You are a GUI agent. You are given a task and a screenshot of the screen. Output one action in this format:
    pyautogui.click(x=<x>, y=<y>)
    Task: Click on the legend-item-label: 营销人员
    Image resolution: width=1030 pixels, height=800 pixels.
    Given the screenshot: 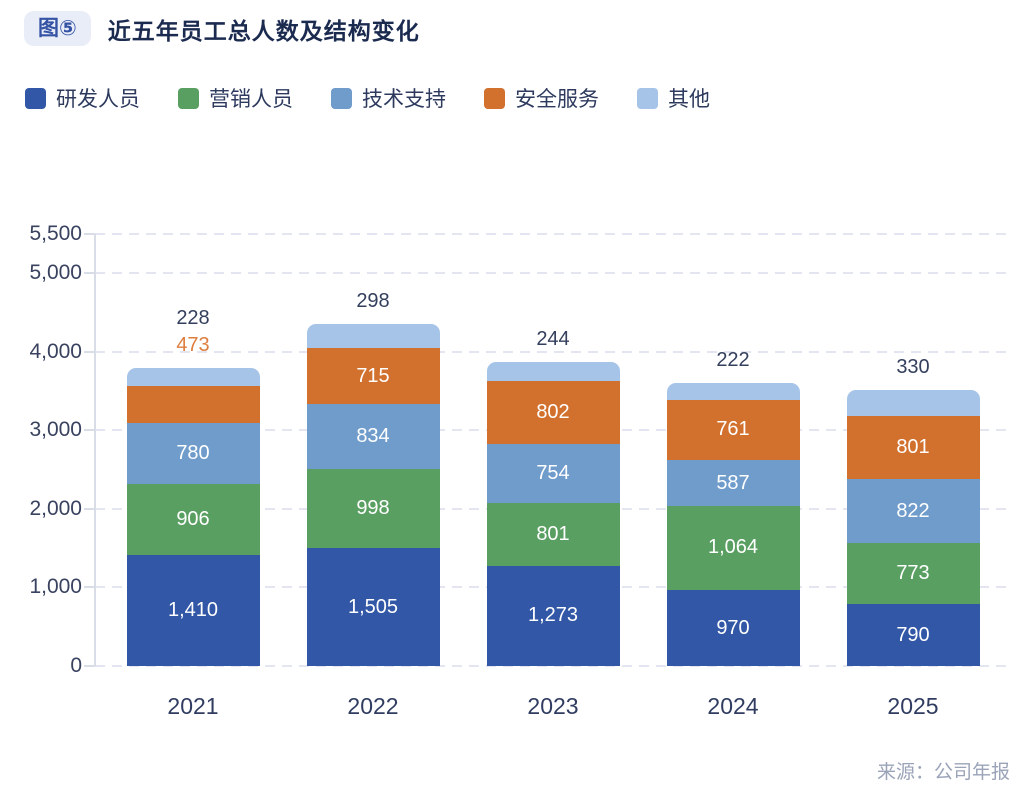 What is the action you would take?
    pyautogui.click(x=251, y=99)
    